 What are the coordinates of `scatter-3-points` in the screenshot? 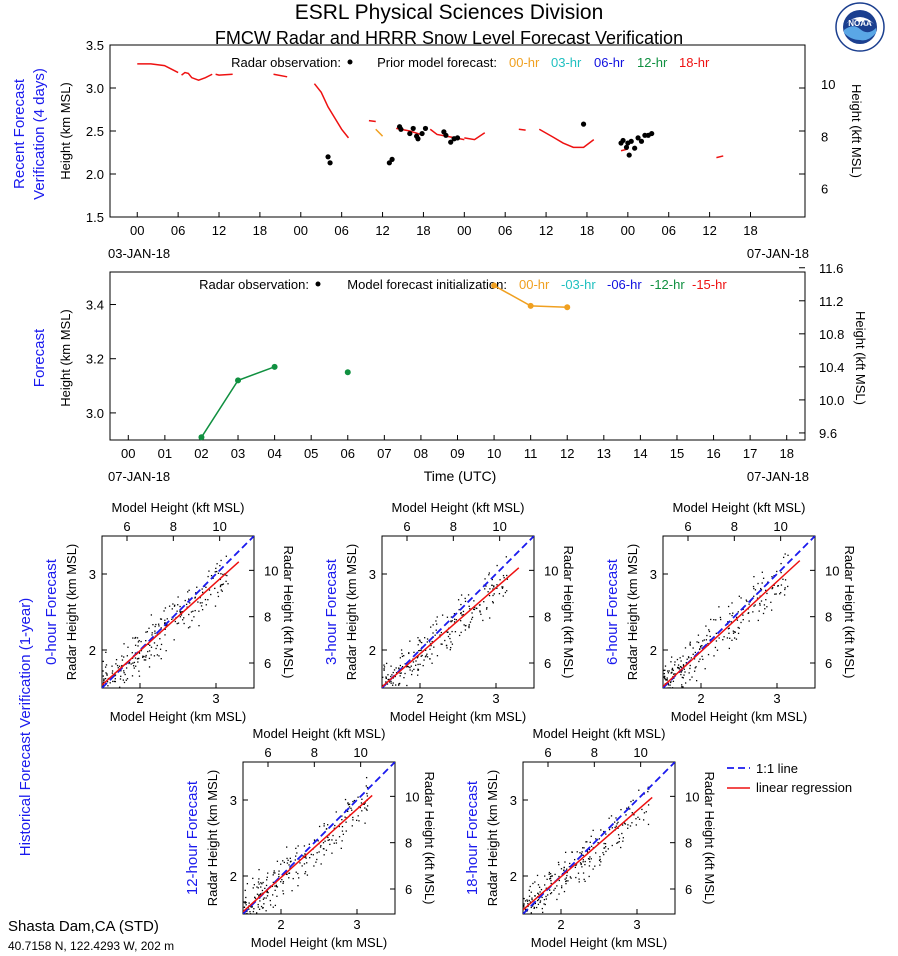 It's located at (319, 841).